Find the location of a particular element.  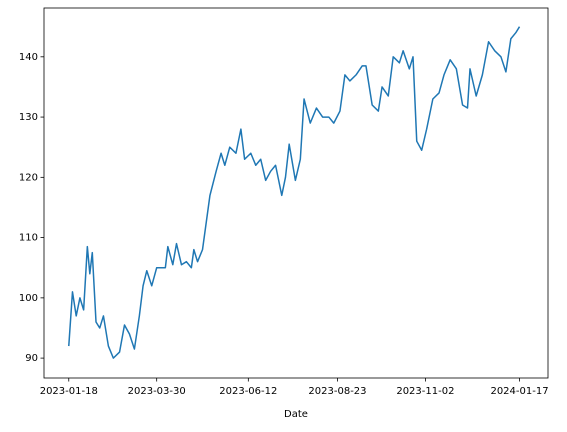

x-tick-label: 2023-06-12 is located at coordinates (248, 391).